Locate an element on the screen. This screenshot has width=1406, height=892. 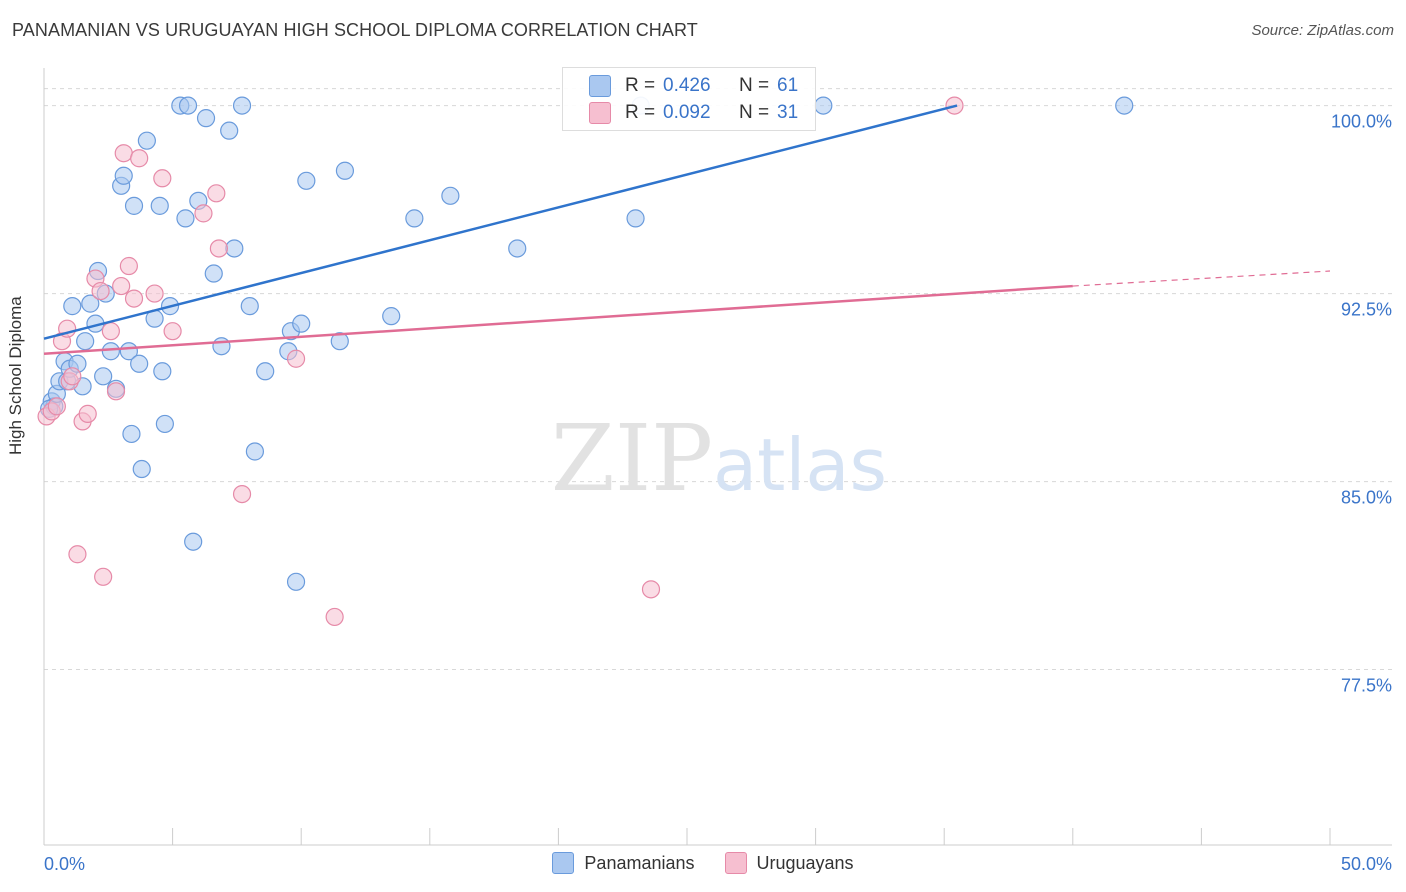
panamanians-swatch is located at coordinates (563, 863).